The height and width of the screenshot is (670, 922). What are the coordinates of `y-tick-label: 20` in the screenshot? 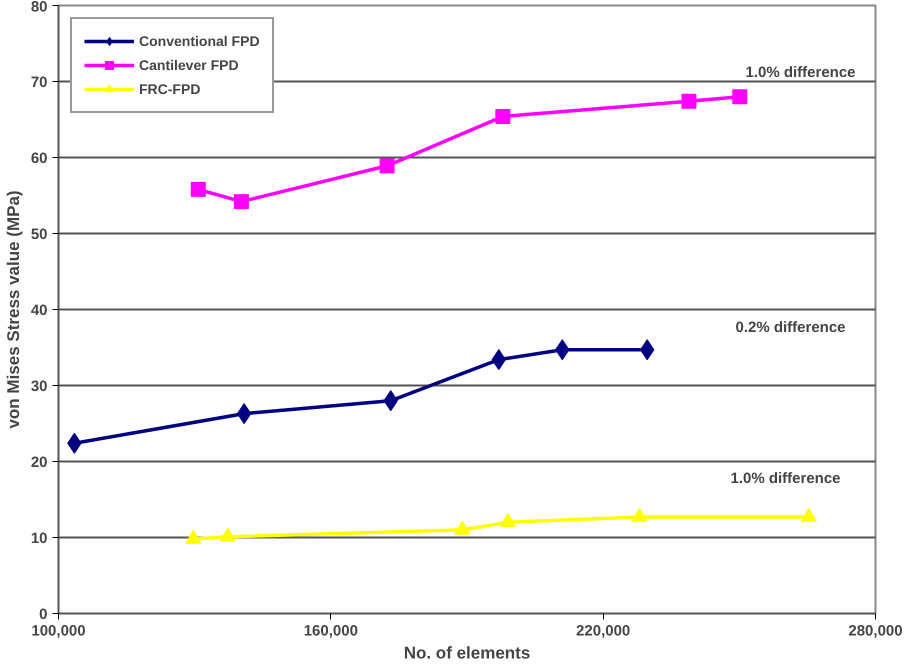 It's located at (39, 462).